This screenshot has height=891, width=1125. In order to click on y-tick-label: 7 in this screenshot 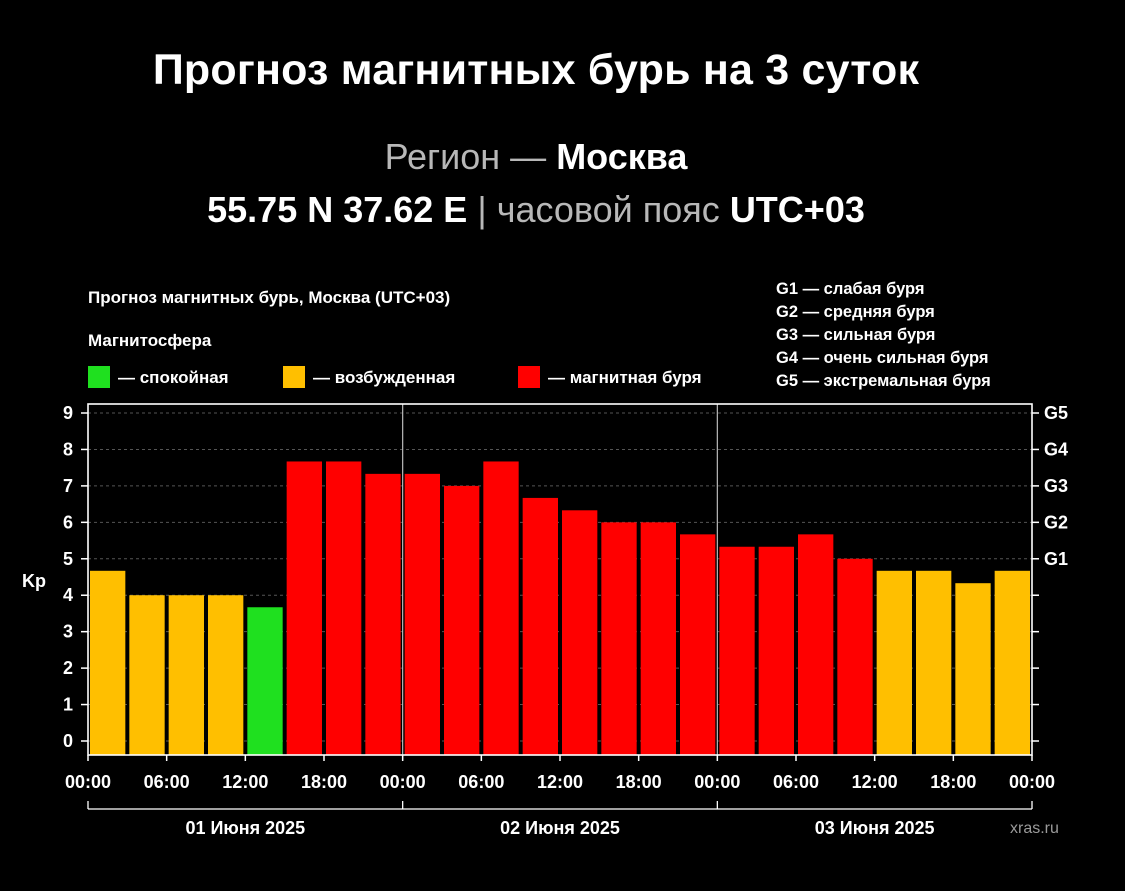, I will do `click(68, 486)`.